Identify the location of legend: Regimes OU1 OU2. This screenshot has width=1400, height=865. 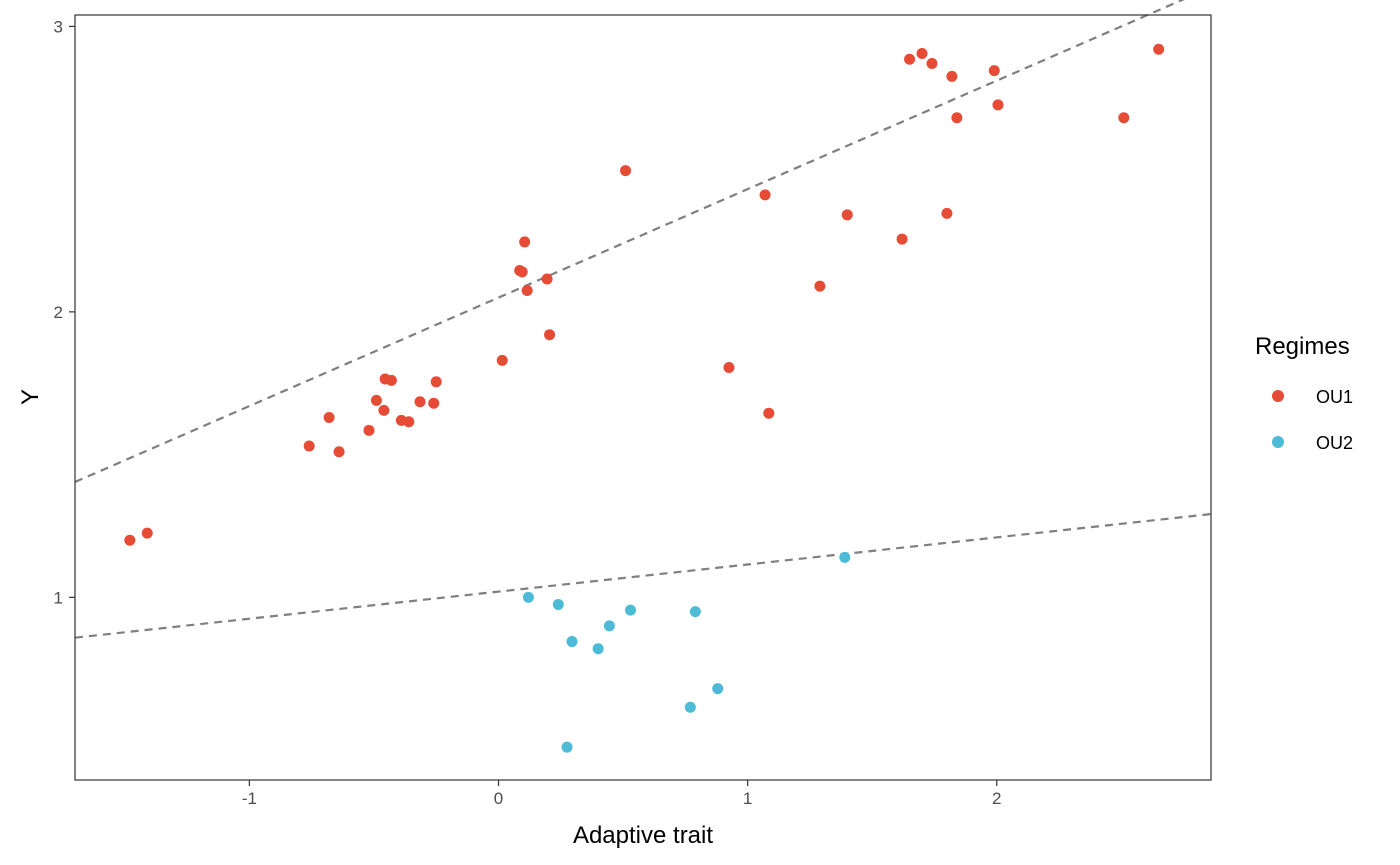
(1304, 393).